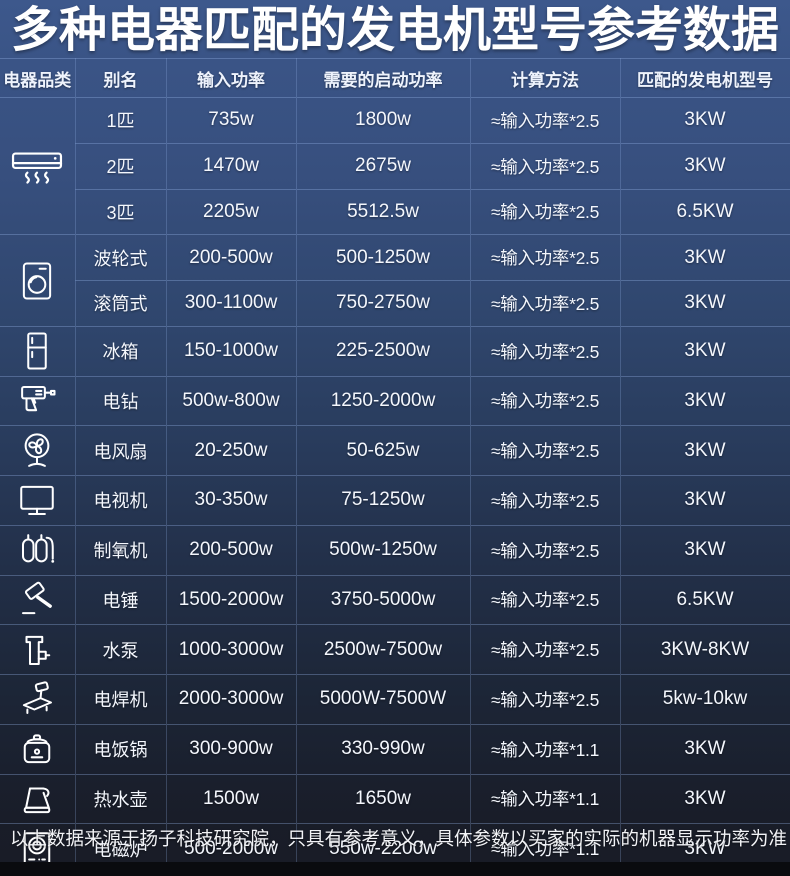 The image size is (790, 876). I want to click on start-cell: 500w-1250w, so click(383, 549).